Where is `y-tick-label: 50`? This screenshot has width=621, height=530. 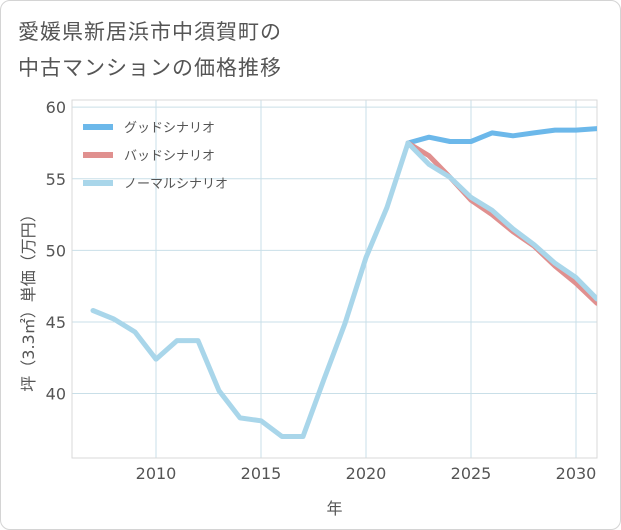 y-tick-label: 50 is located at coordinates (56, 250).